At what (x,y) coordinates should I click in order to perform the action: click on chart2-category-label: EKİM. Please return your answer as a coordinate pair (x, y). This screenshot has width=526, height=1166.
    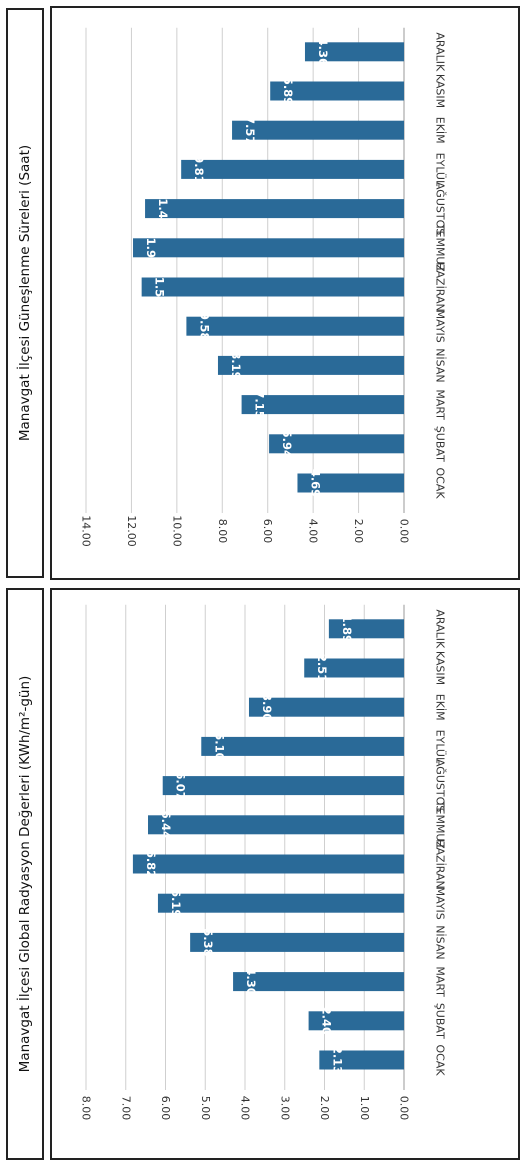
    Looking at the image, I should click on (440, 707).